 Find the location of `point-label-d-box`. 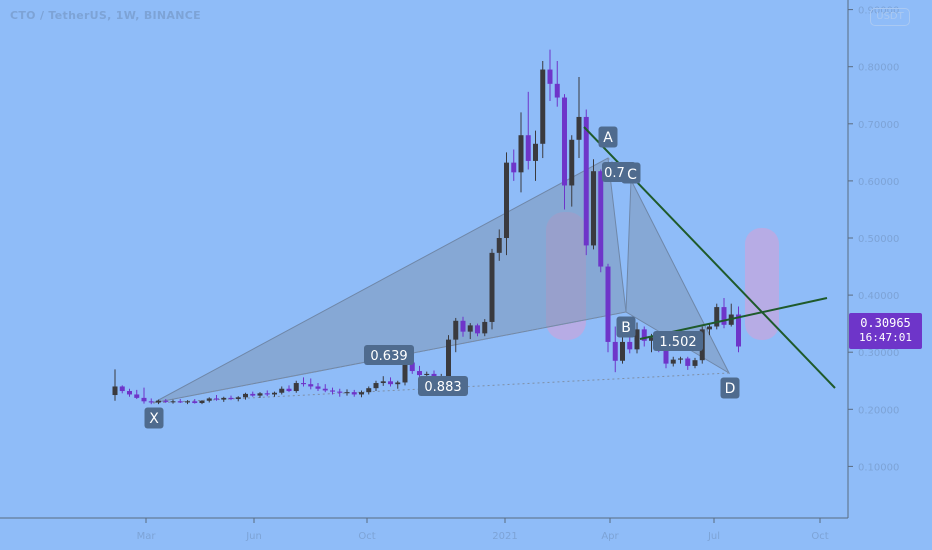

point-label-d-box is located at coordinates (730, 388).